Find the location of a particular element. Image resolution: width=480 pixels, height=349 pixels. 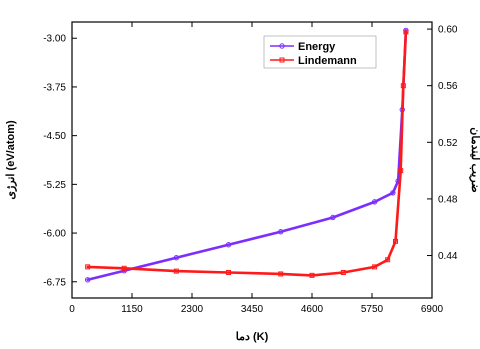

x-axis-label: دما (K) is located at coordinates (252, 337).